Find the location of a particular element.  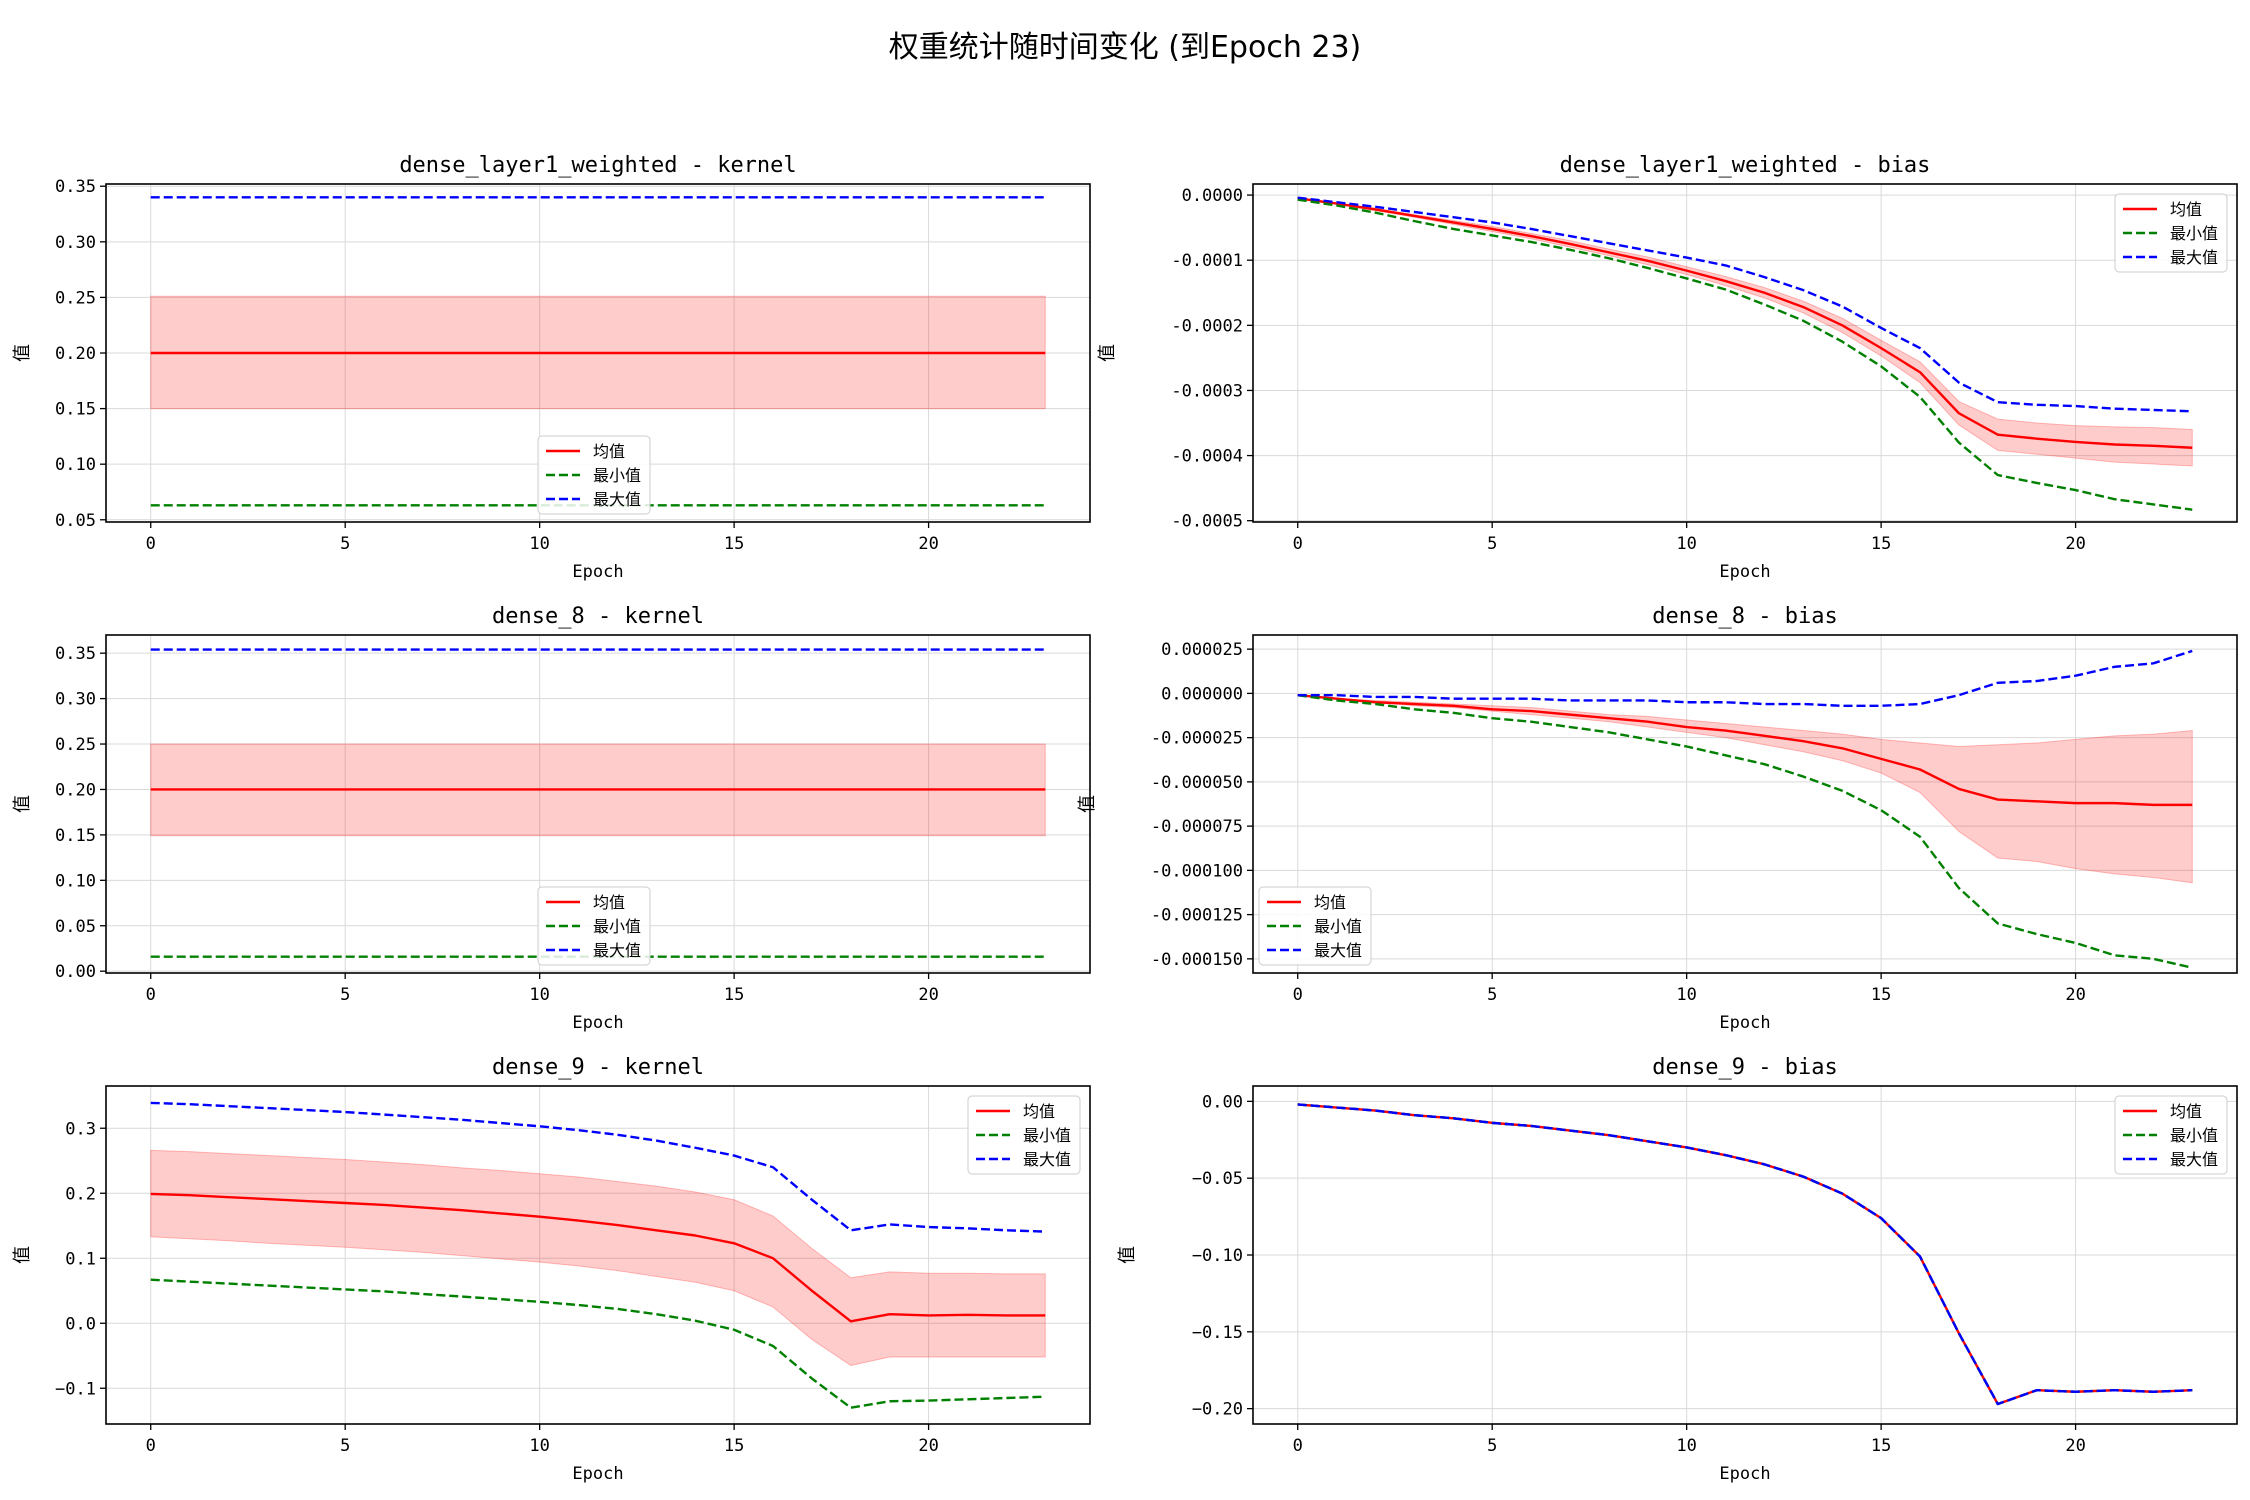

y-tick-label: -0.0004 is located at coordinates (1207, 457).